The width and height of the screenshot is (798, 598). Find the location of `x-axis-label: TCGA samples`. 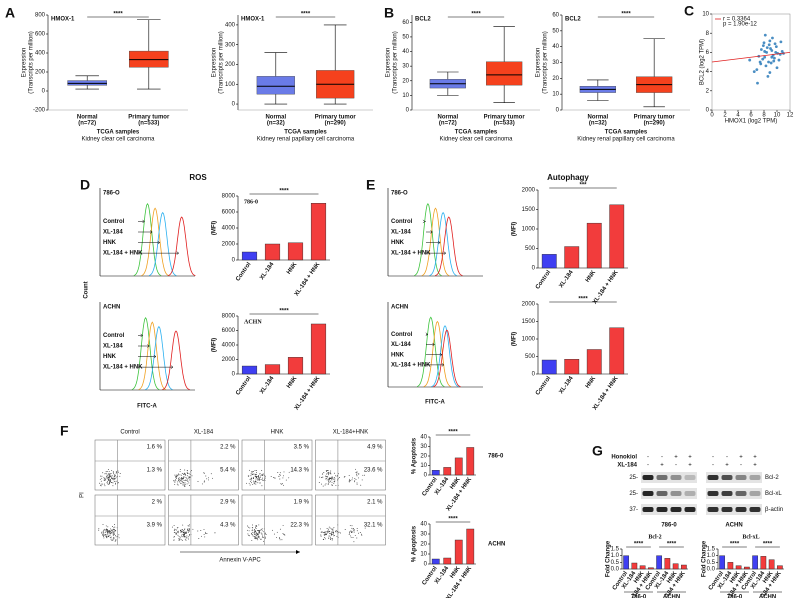

x-axis-label: TCGA samples is located at coordinates (626, 133).